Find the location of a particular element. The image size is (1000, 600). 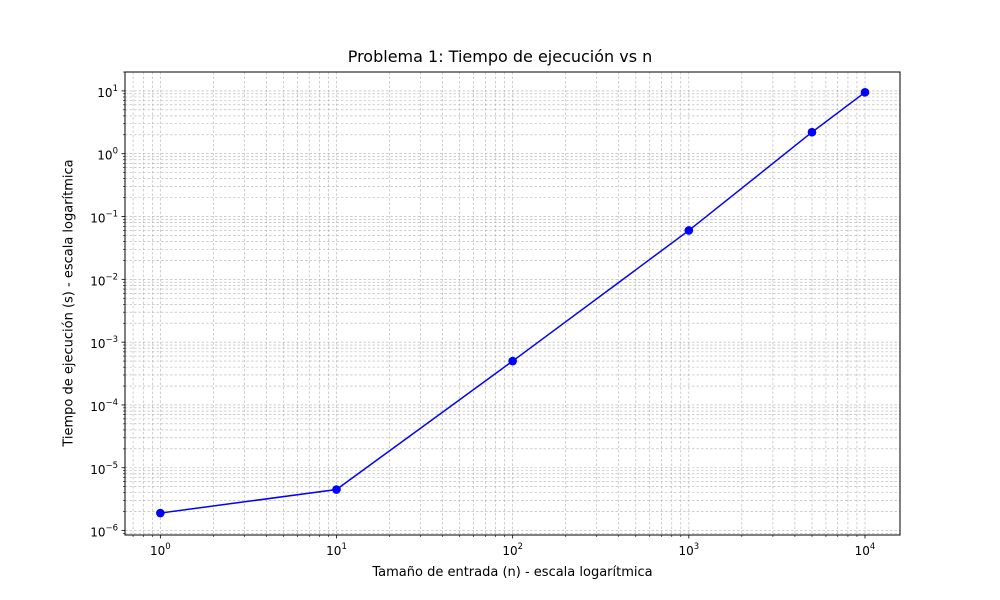

y-tick-label: 10⁻³ is located at coordinates (104, 343).